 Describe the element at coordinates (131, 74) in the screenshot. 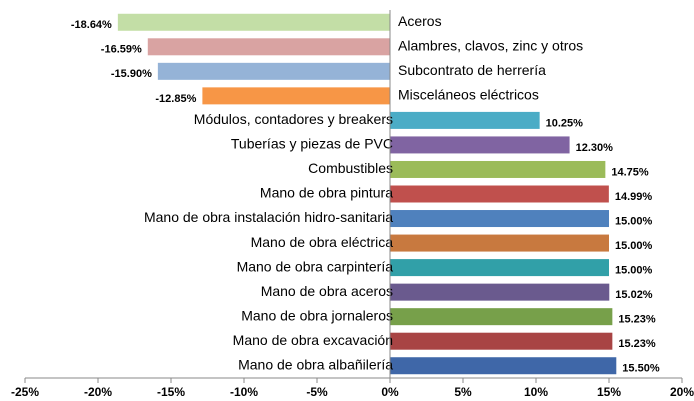

I see `value-label: -15.90%` at that location.